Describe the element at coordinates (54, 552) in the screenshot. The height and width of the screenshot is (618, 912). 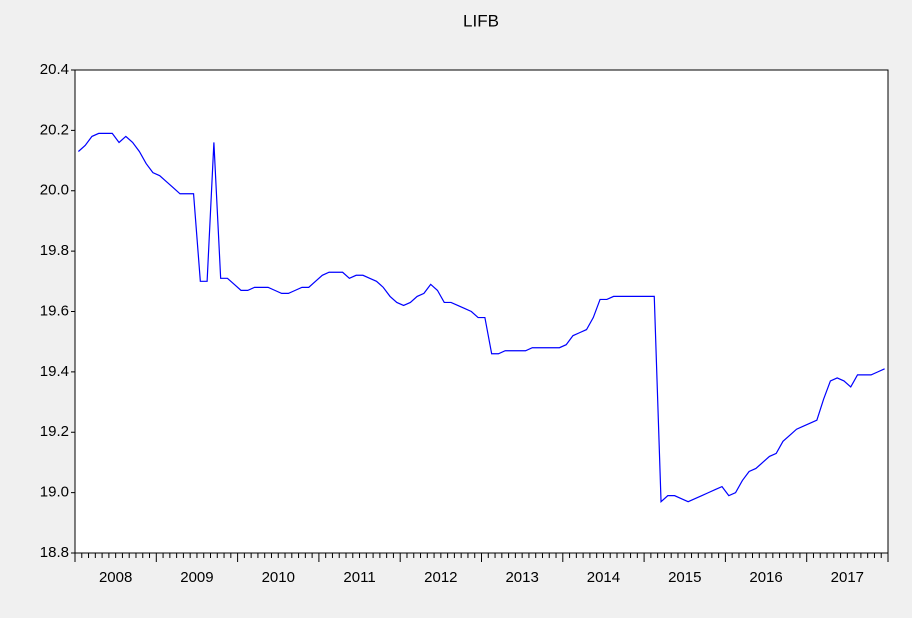
I see `y-tick-label: 18.8` at that location.